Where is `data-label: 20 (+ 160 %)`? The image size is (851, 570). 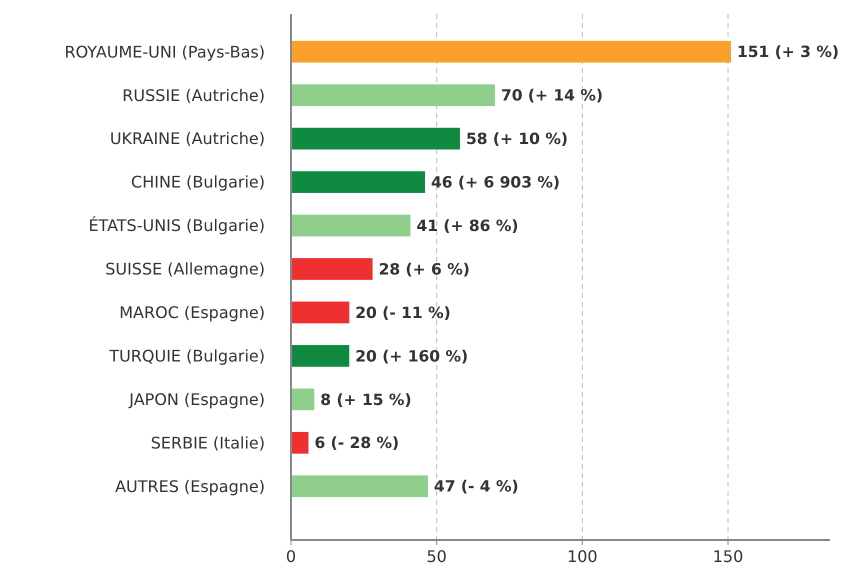
data-label: 20 (+ 160 %) is located at coordinates (411, 356).